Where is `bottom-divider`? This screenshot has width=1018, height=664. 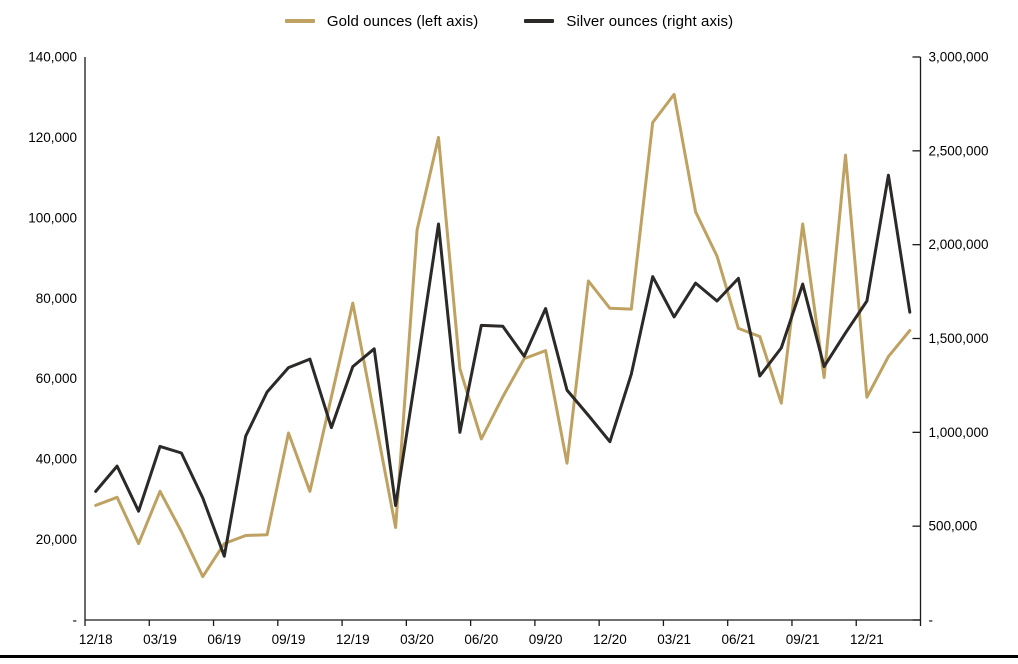 bottom-divider is located at coordinates (509, 656).